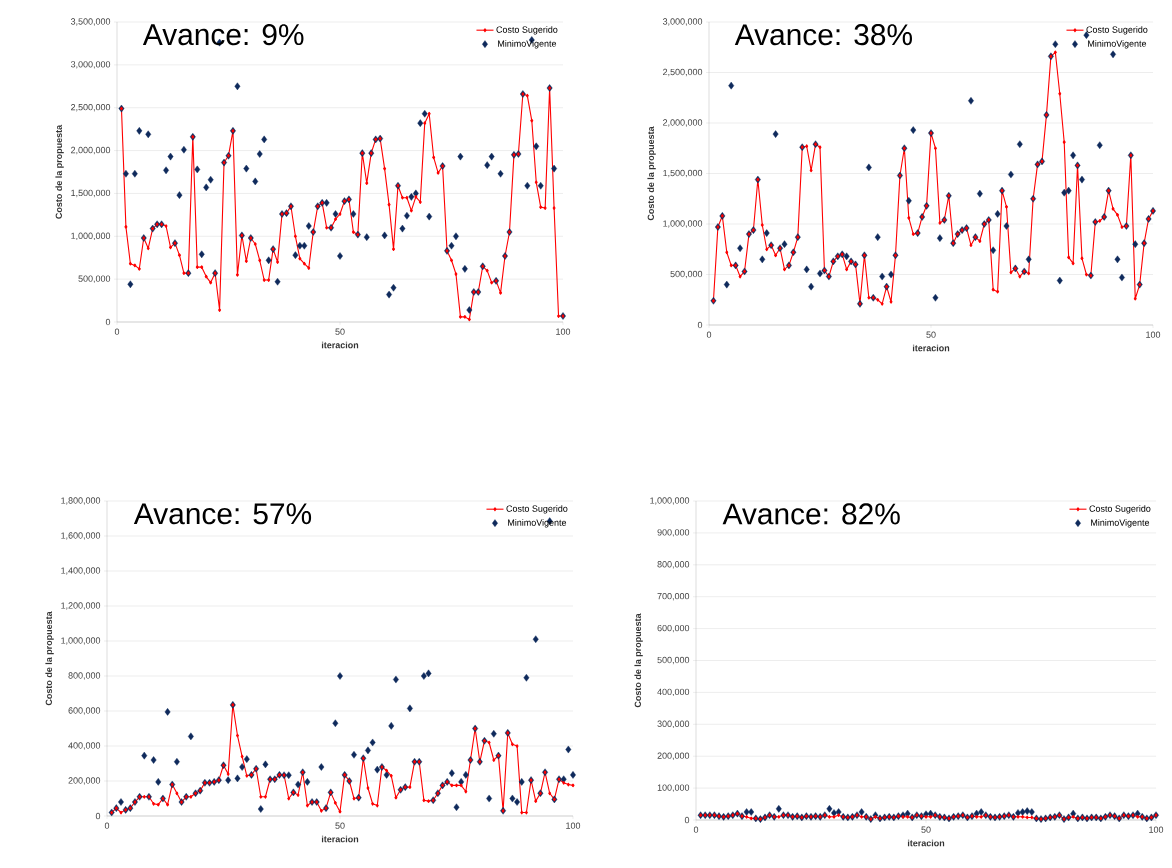  I want to click on y-tick-label: 300,000, so click(673, 724).